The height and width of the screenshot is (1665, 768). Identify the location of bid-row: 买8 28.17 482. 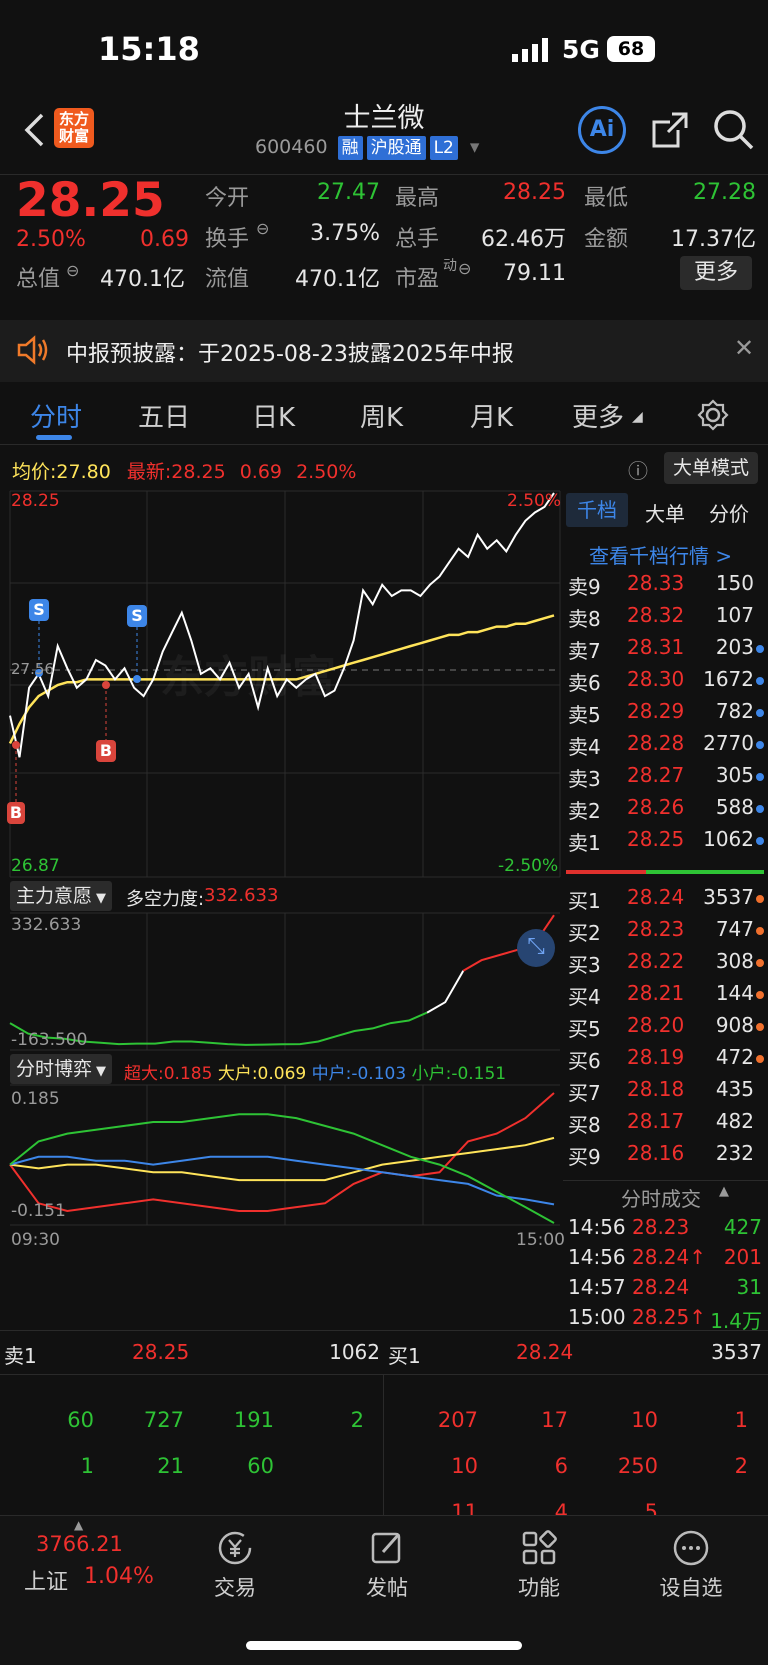
(665, 1122).